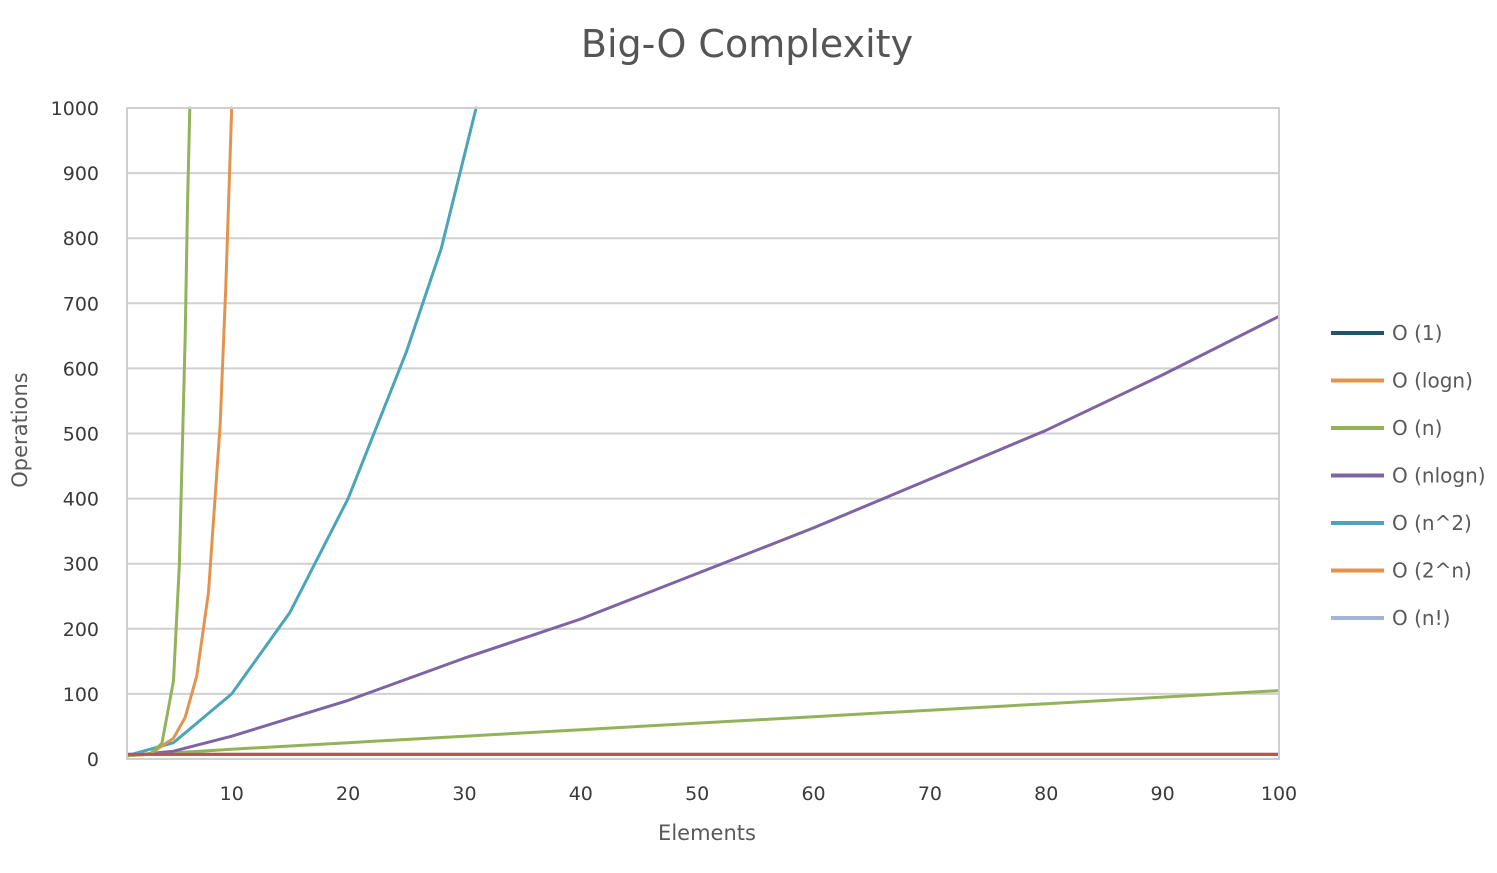 This screenshot has height=873, width=1497. Describe the element at coordinates (930, 794) in the screenshot. I see `x-tick-label-70: 70` at that location.